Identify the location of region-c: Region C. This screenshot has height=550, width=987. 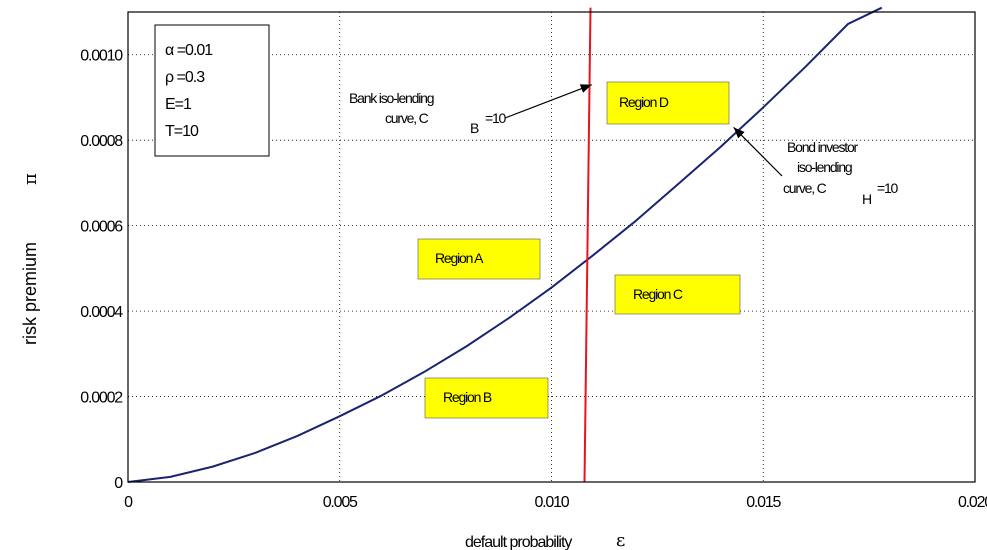
(677, 294).